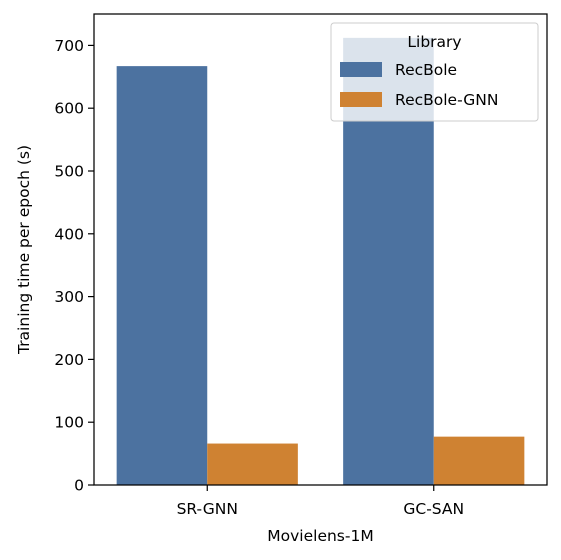 The height and width of the screenshot is (560, 561). Describe the element at coordinates (69, 234) in the screenshot. I see `y-tick-label: 400` at that location.